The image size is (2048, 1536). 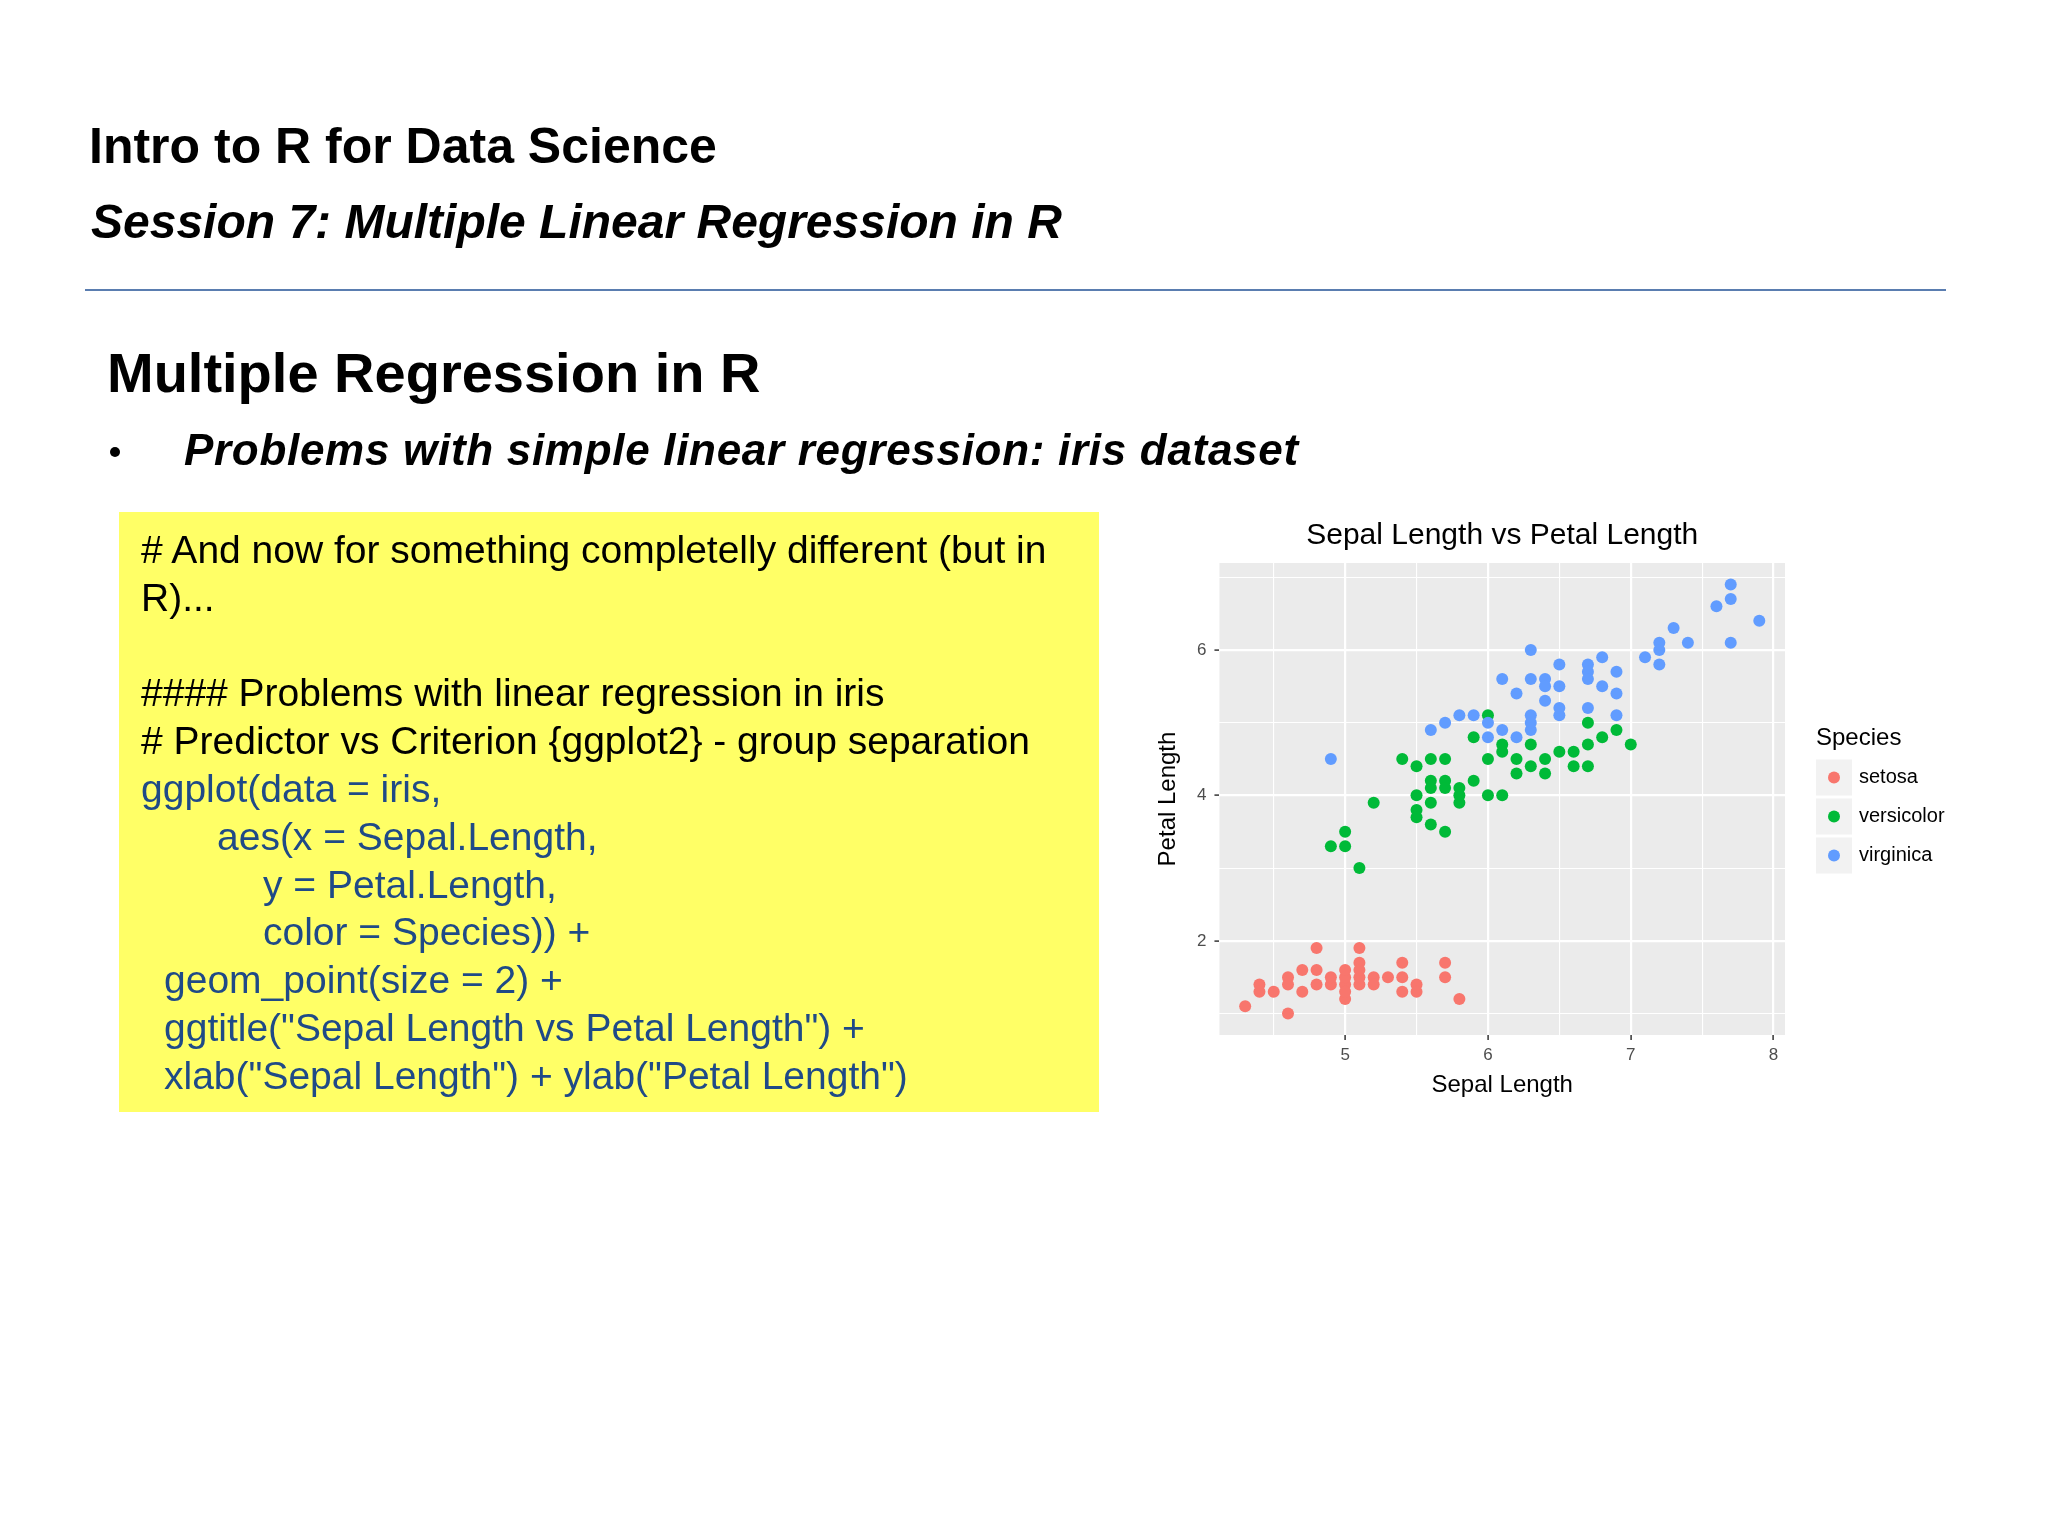 What do you see at coordinates (576, 221) in the screenshot?
I see `text: Session 7: Multiple Linear Regression in R` at bounding box center [576, 221].